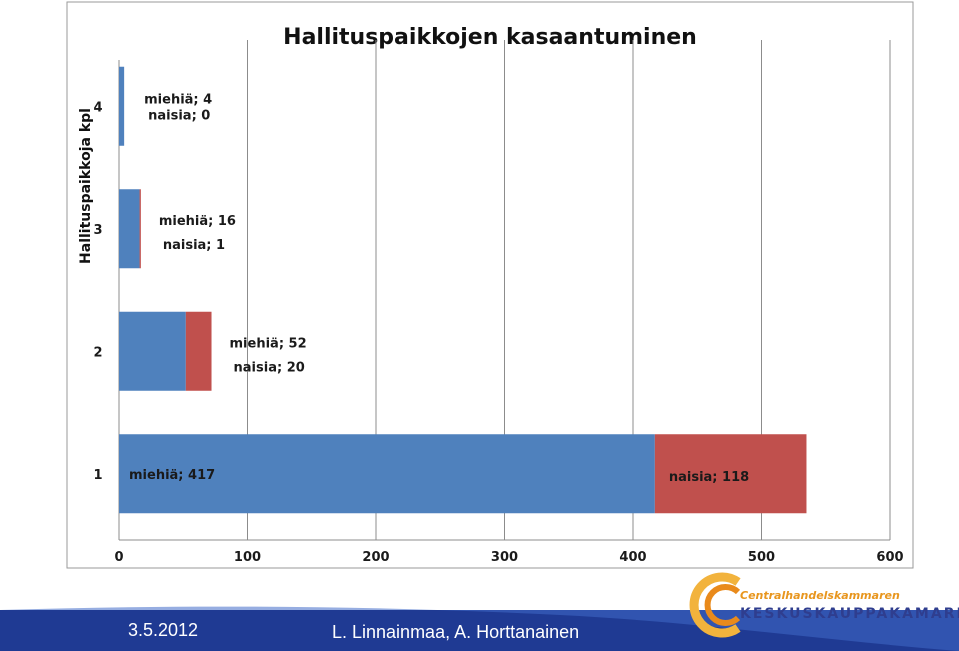 The image size is (959, 651). I want to click on bar-value-label: miehiä; 16, so click(197, 221).